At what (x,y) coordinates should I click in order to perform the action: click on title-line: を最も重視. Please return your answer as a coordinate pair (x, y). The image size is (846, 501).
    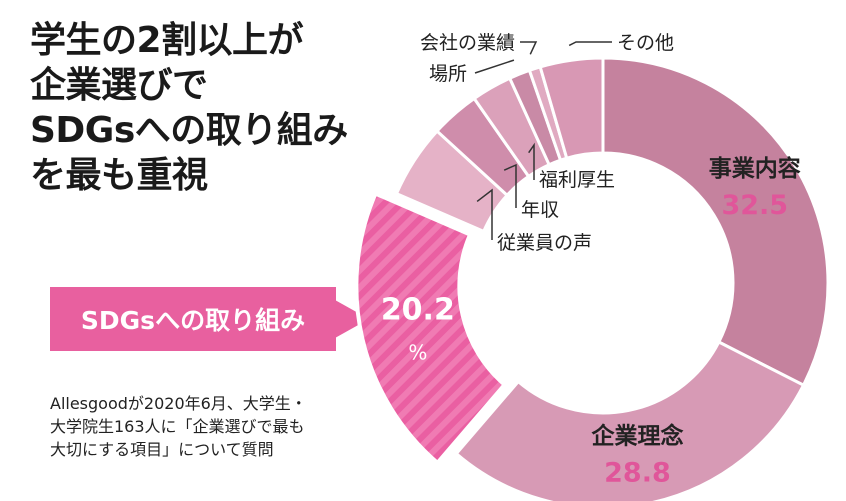
    Looking at the image, I should click on (119, 175).